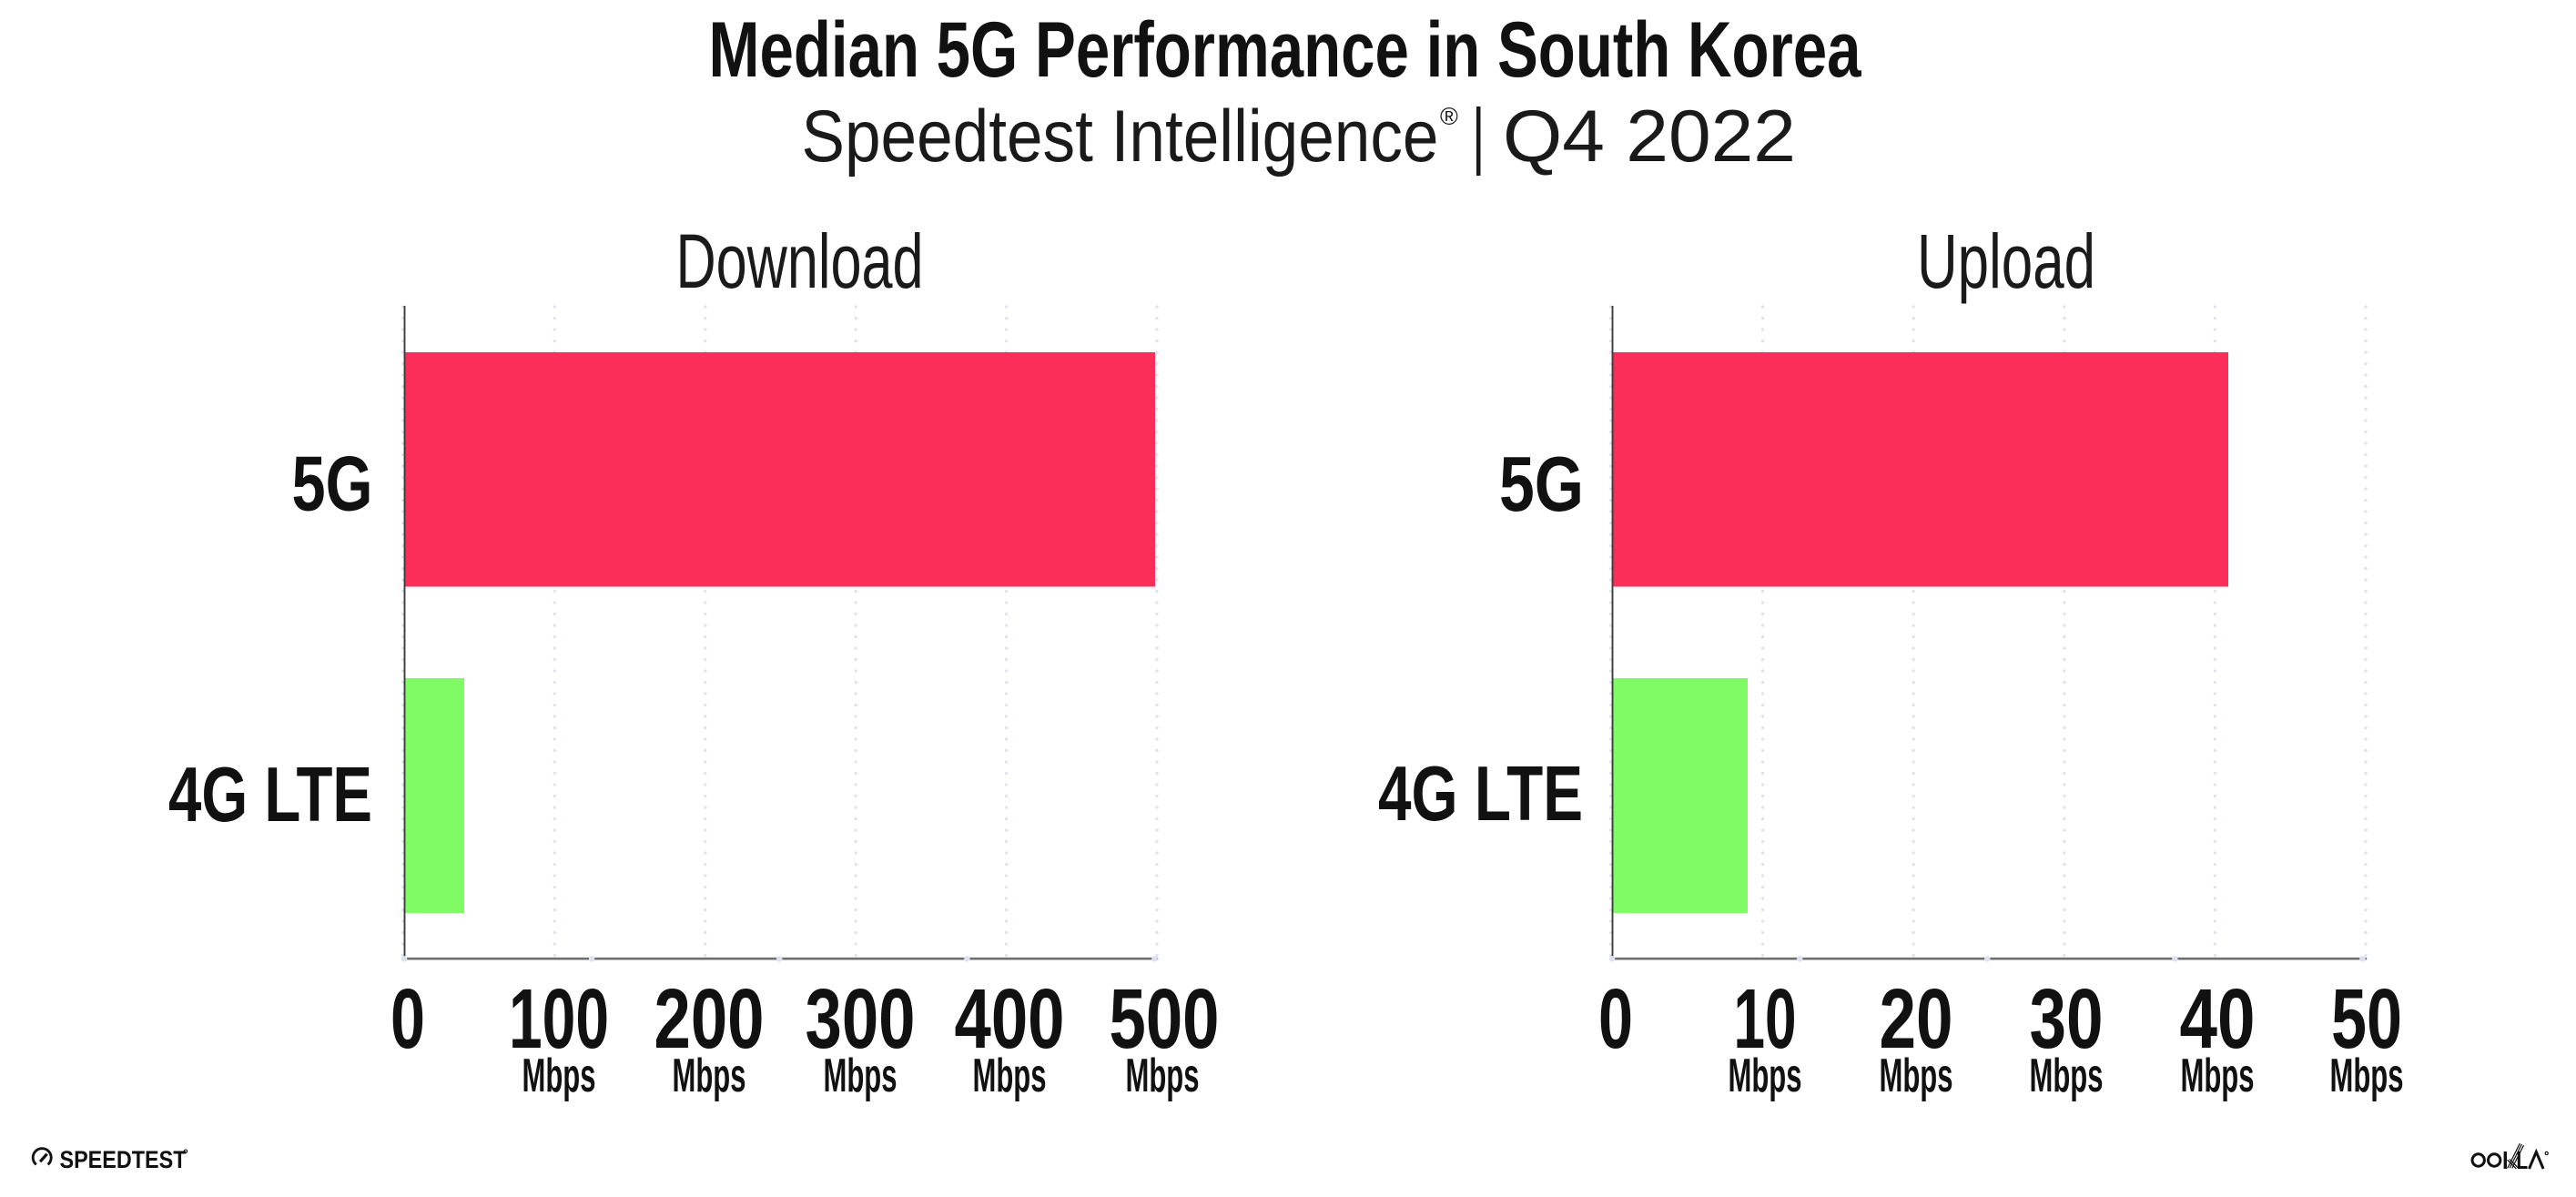 The height and width of the screenshot is (1197, 2576). What do you see at coordinates (1010, 1018) in the screenshot?
I see `svg-text: 400` at bounding box center [1010, 1018].